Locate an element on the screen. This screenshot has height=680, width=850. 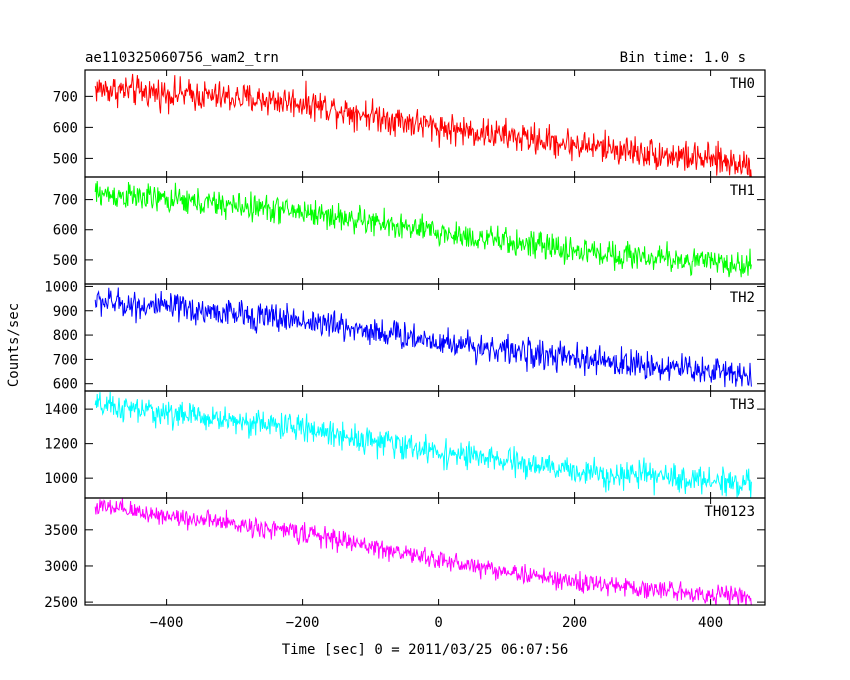
panel-th1: TH1 500 600 700 is located at coordinates (409, 230).